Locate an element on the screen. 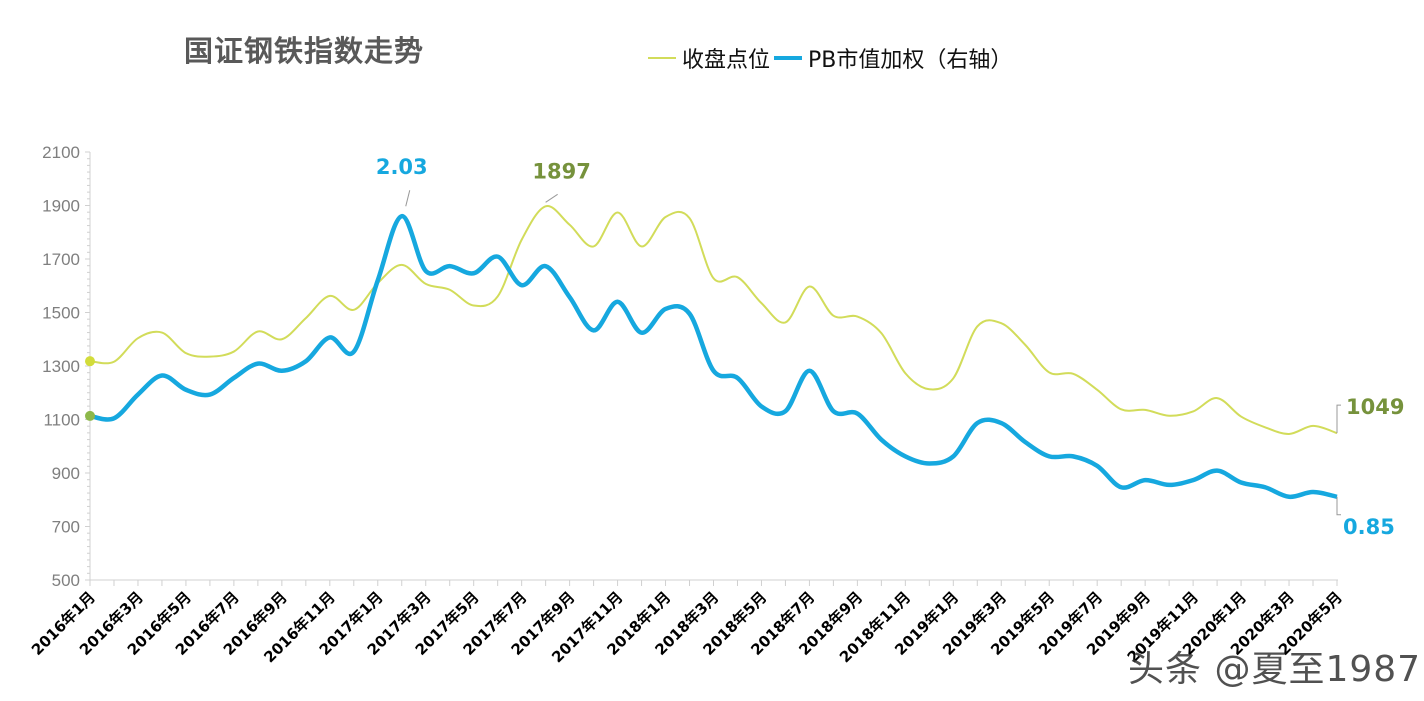 Image resolution: width=1424 pixels, height=701 pixels. data-label: 1897 is located at coordinates (561, 171).